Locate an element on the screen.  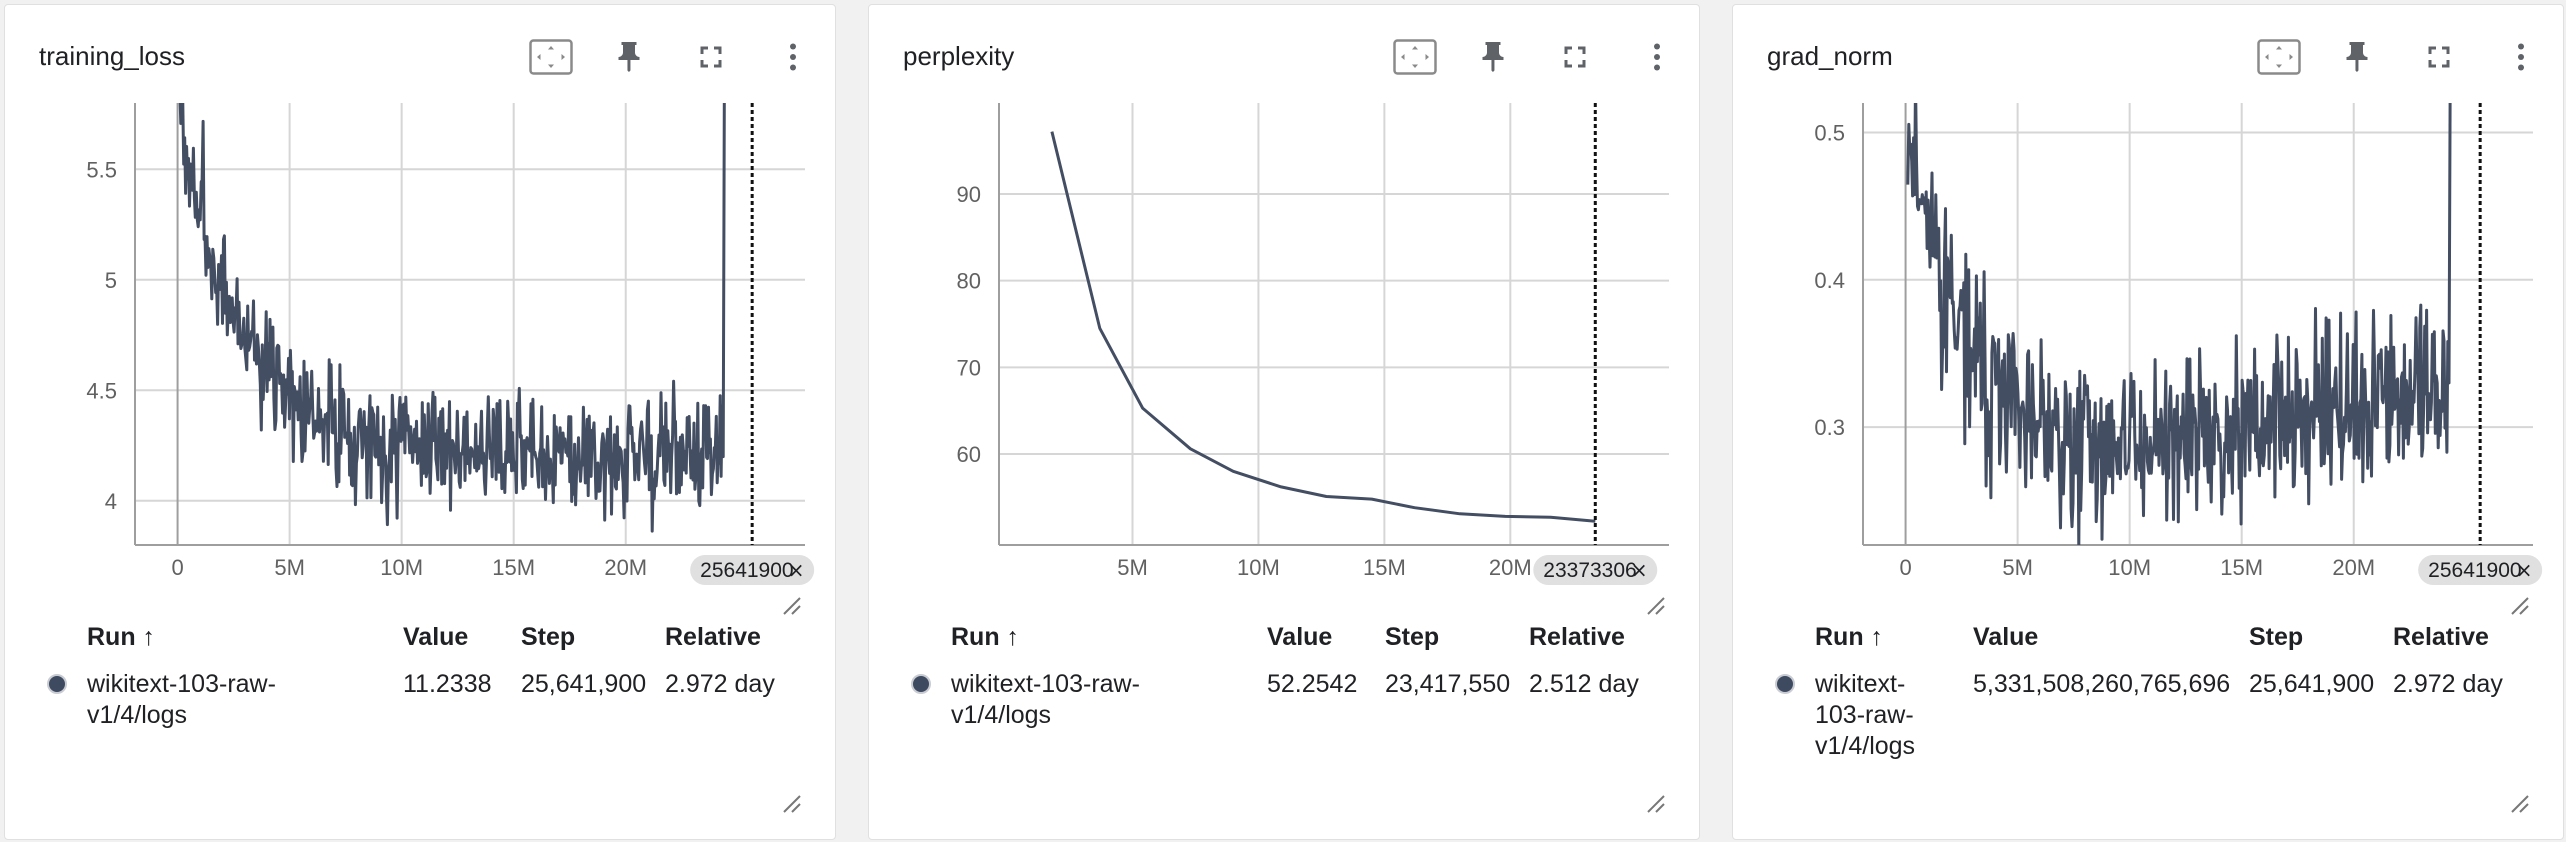
y-tick-label: 0.3 is located at coordinates (1829, 427).